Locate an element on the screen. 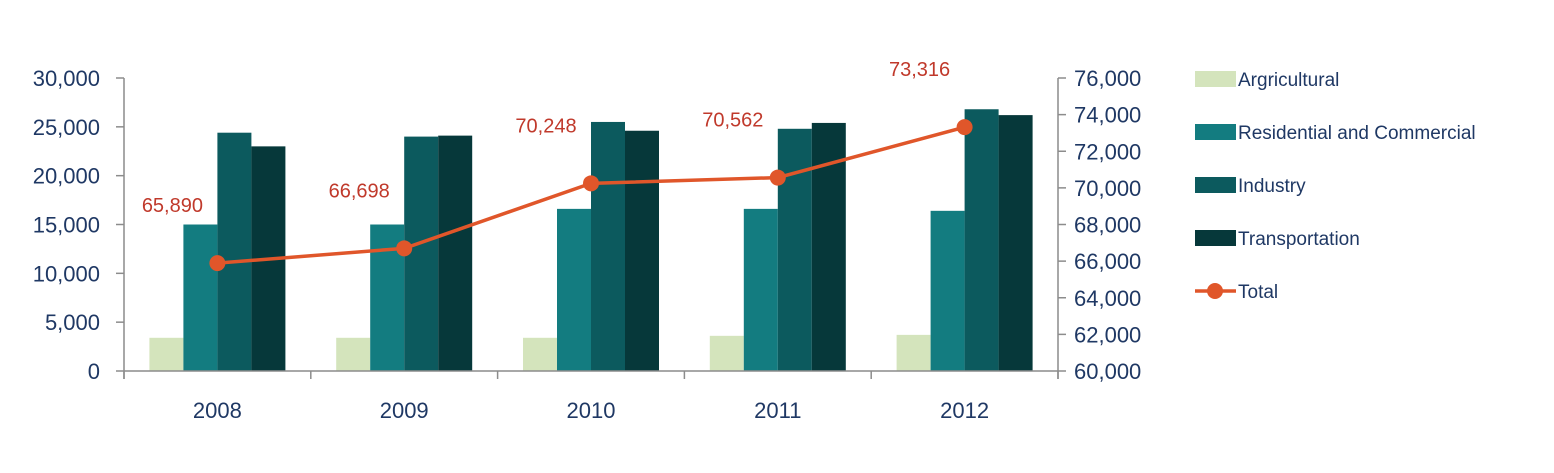  point-total-2011 is located at coordinates (777, 177).